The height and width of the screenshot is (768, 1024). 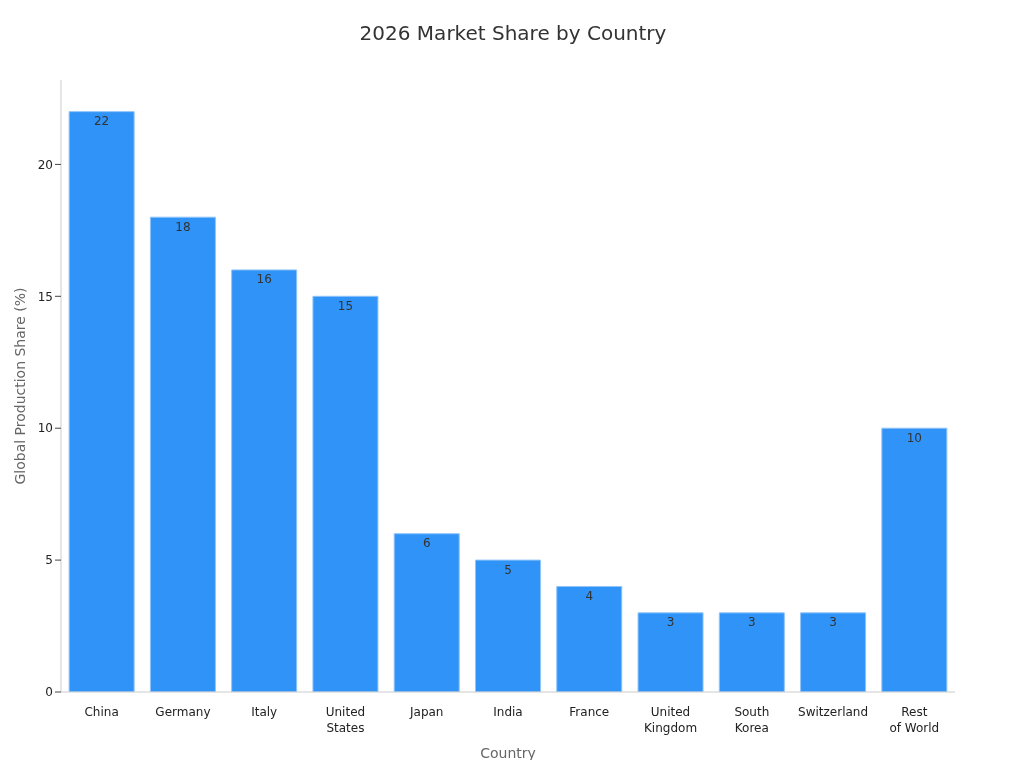 I want to click on chart-title: 2026 Market Share by Country, so click(x=513, y=33).